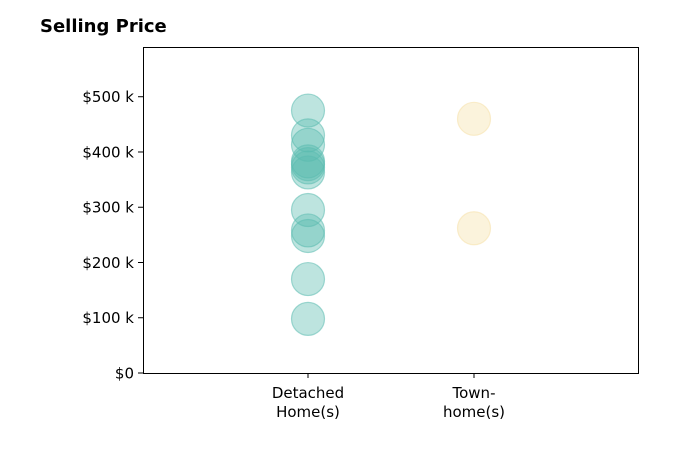  Describe the element at coordinates (308, 393) in the screenshot. I see `x-tick-label-0-line-0: Detached` at that location.